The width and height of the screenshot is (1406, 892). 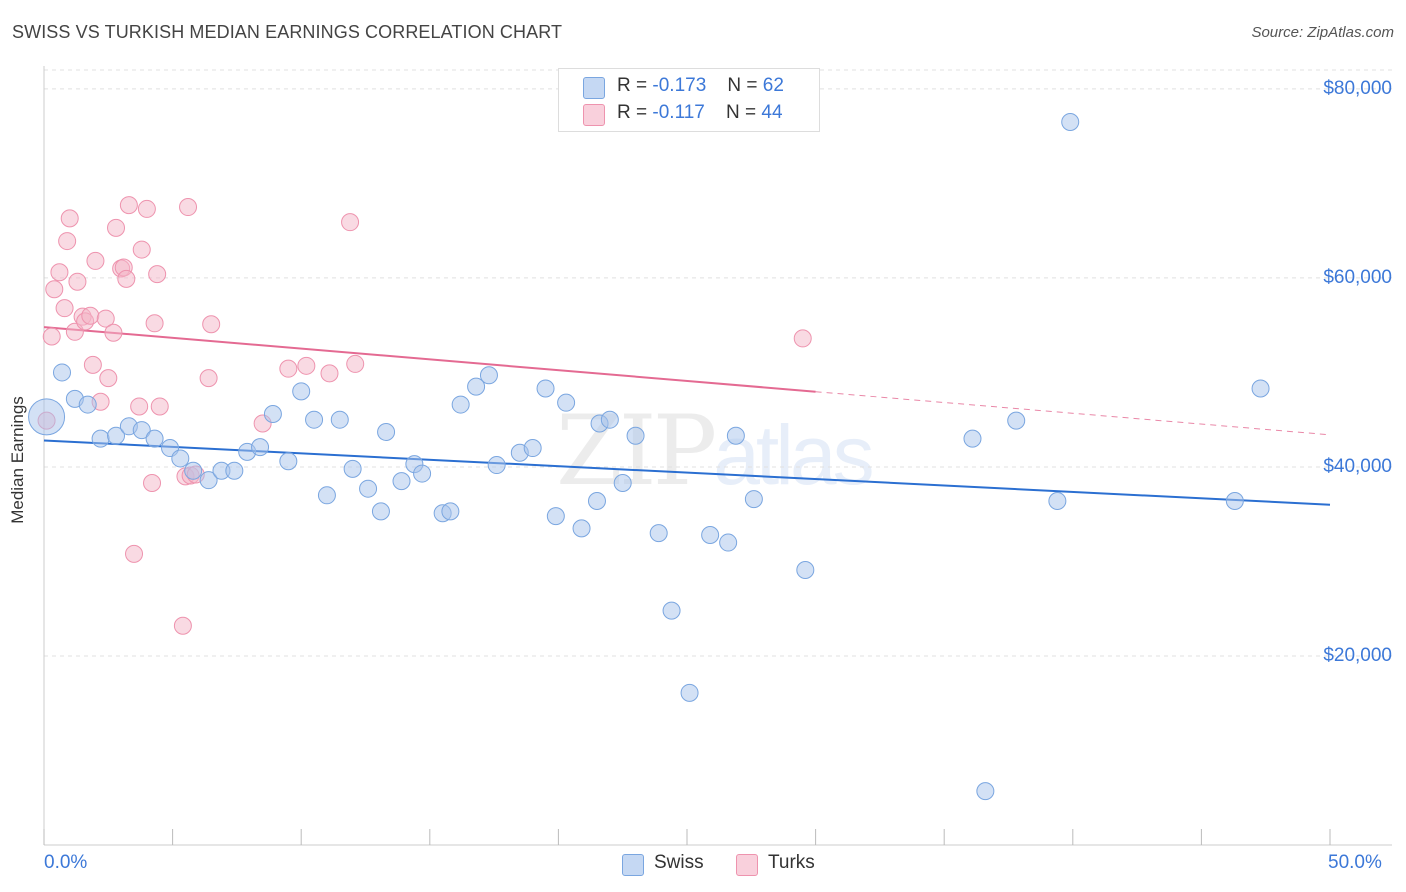 What do you see at coordinates (1322, 32) in the screenshot?
I see `source-label: Source: ZipAtlas.com` at bounding box center [1322, 32].